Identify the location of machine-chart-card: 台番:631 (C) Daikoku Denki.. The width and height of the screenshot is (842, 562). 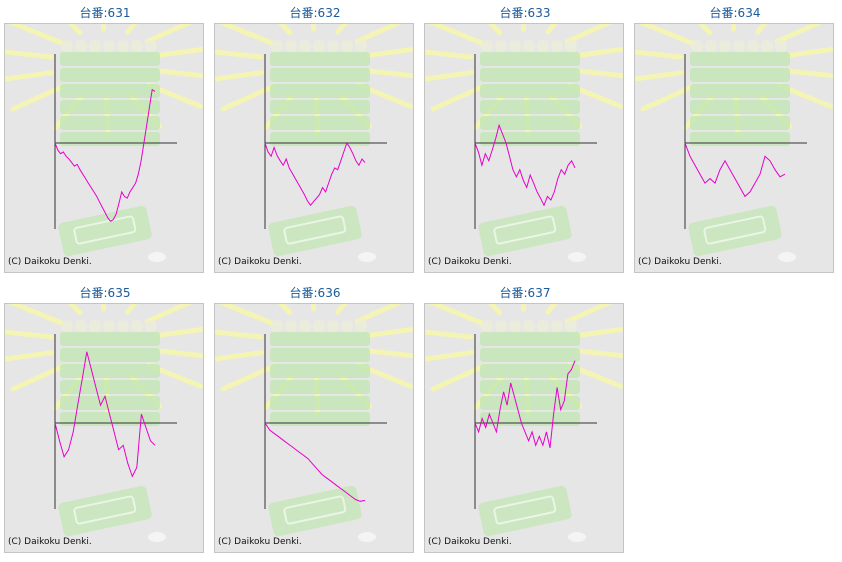
(105, 140).